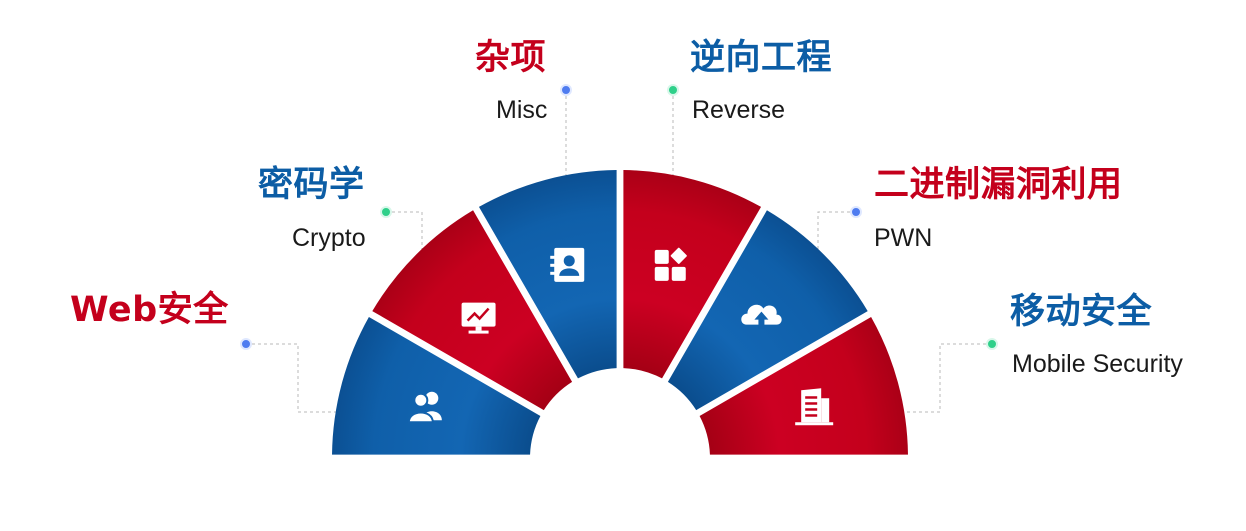 The width and height of the screenshot is (1246, 531). I want to click on sector-mobile, so click(803, 385).